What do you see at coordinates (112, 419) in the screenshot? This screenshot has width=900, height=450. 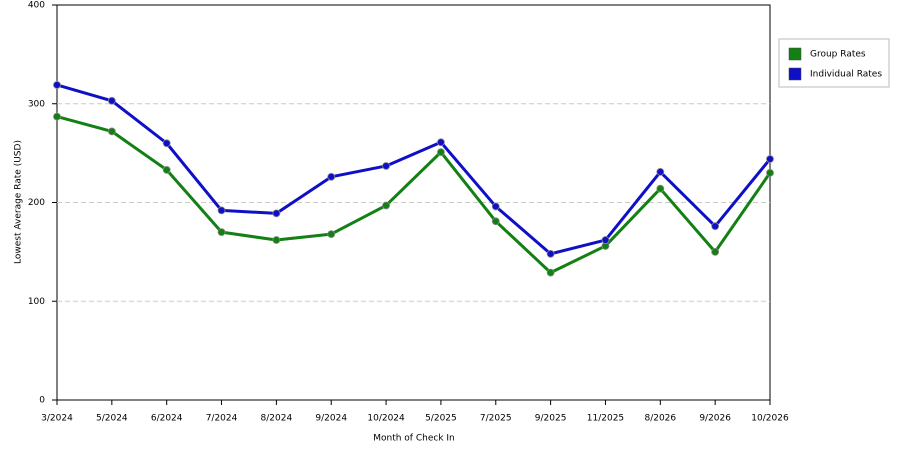 I see `x-tick-label: 5/2024` at bounding box center [112, 419].